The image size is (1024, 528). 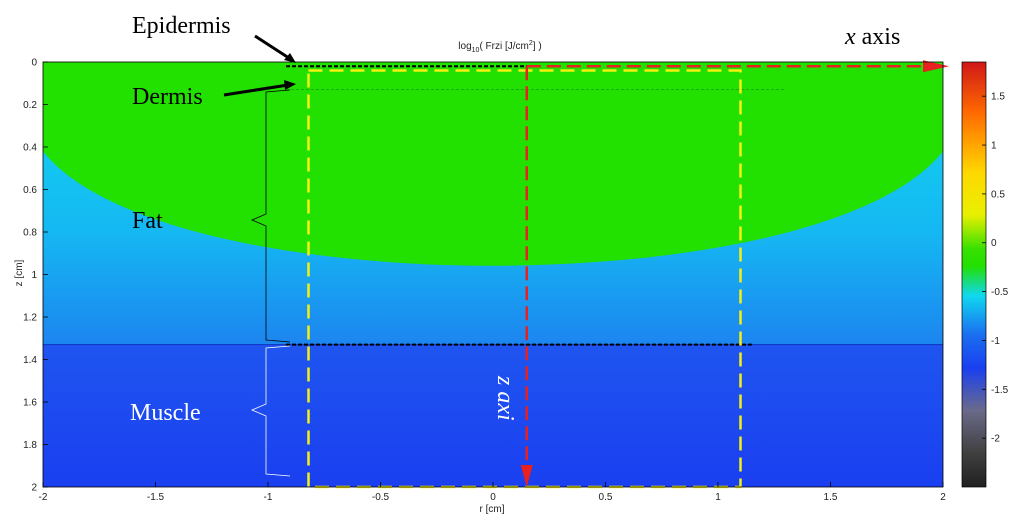 I want to click on x-tick-label: 0, so click(x=493, y=497).